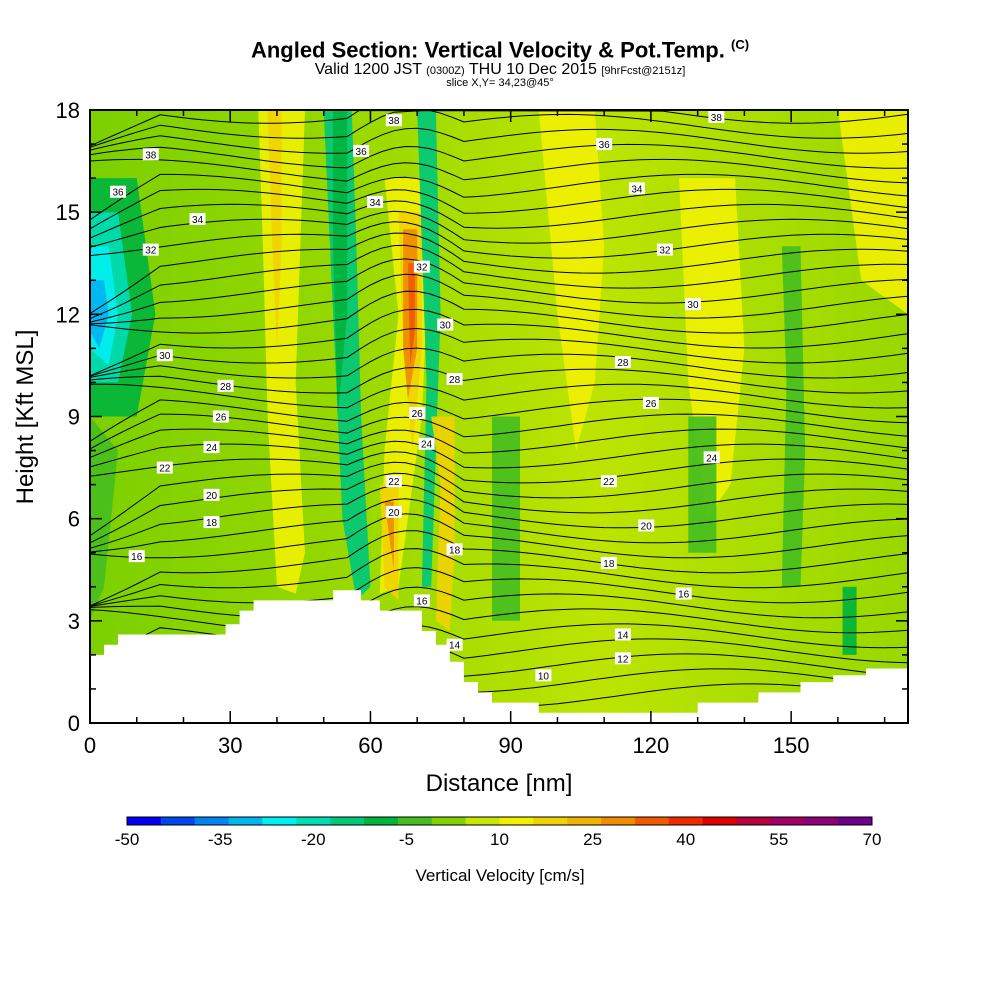 This screenshot has width=1000, height=1000. What do you see at coordinates (685, 839) in the screenshot?
I see `colorbar-tick-label: 40` at bounding box center [685, 839].